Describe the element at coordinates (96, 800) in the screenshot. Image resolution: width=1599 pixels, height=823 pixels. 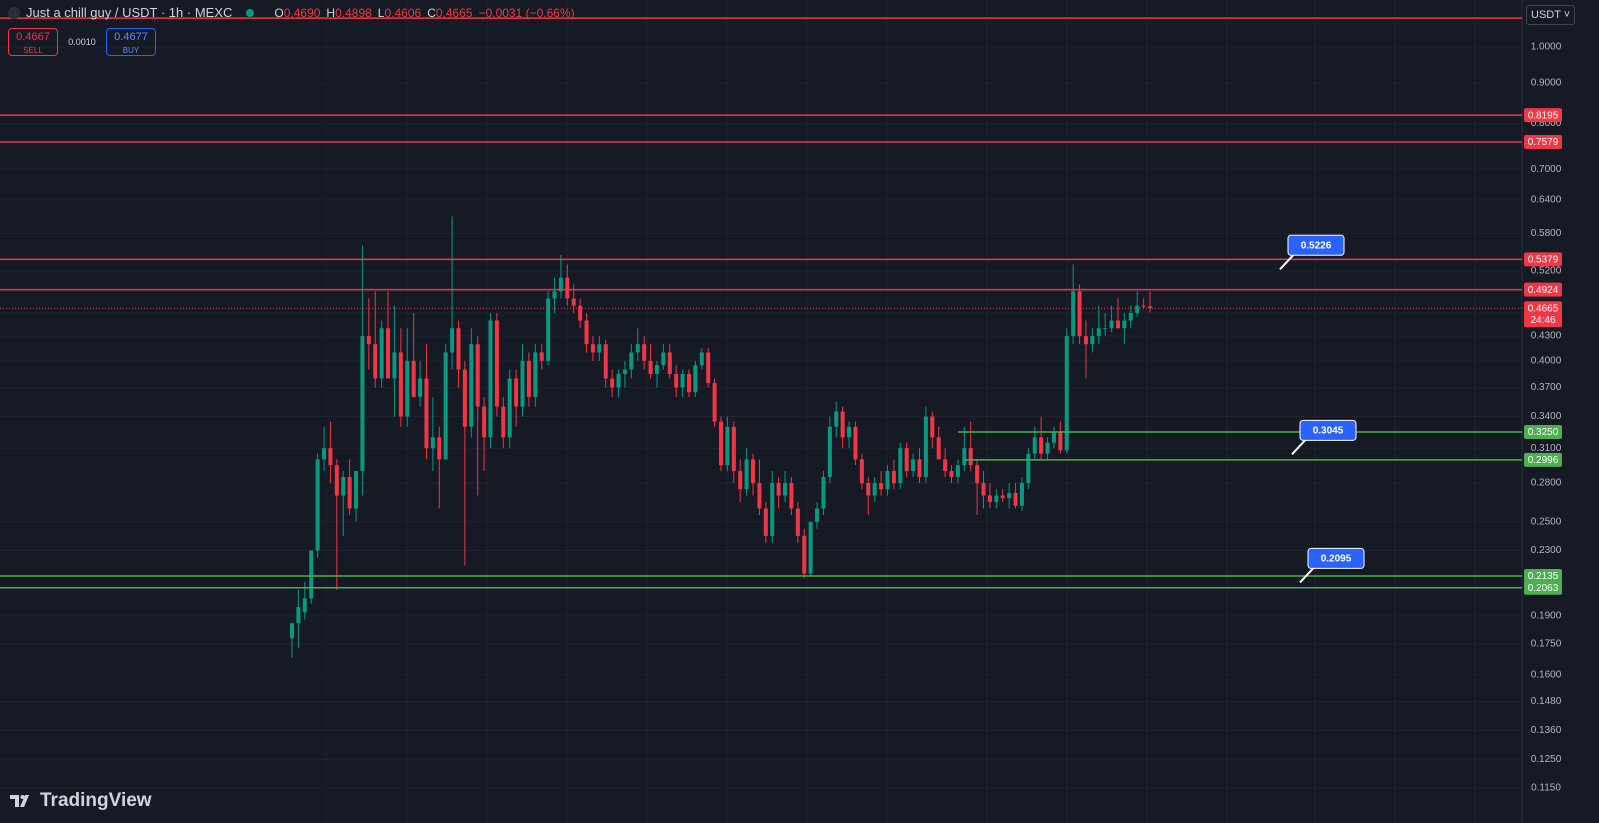
I see `logo-text: TradingView` at that location.